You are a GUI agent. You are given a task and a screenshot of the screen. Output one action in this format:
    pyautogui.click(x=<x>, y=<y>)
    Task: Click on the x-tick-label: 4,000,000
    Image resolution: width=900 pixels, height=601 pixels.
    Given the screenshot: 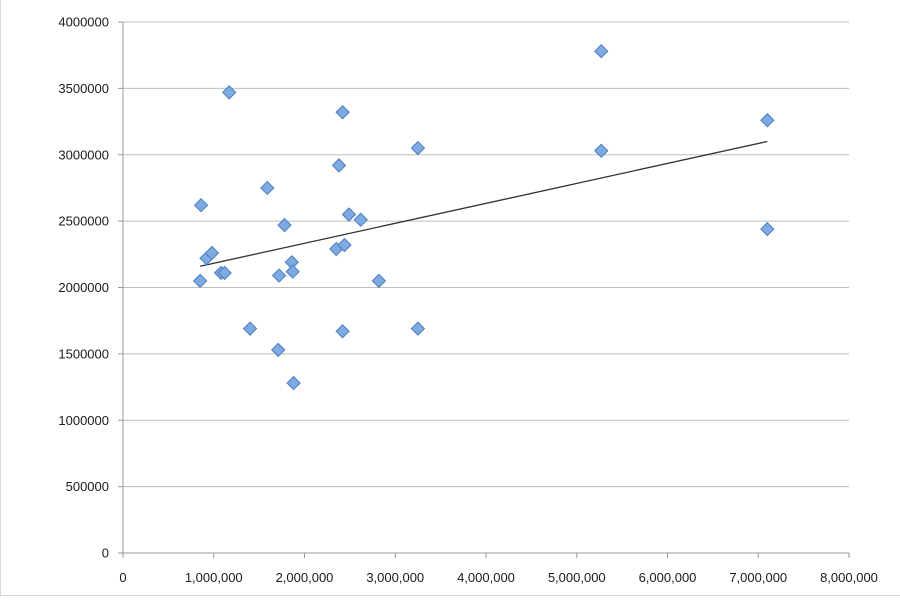 What is the action you would take?
    pyautogui.click(x=486, y=577)
    